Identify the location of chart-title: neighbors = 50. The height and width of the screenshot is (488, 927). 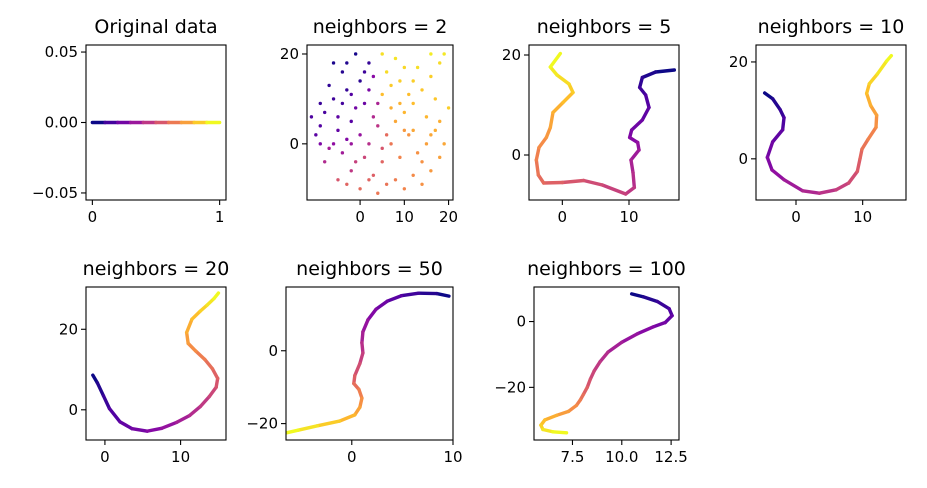
(369, 269).